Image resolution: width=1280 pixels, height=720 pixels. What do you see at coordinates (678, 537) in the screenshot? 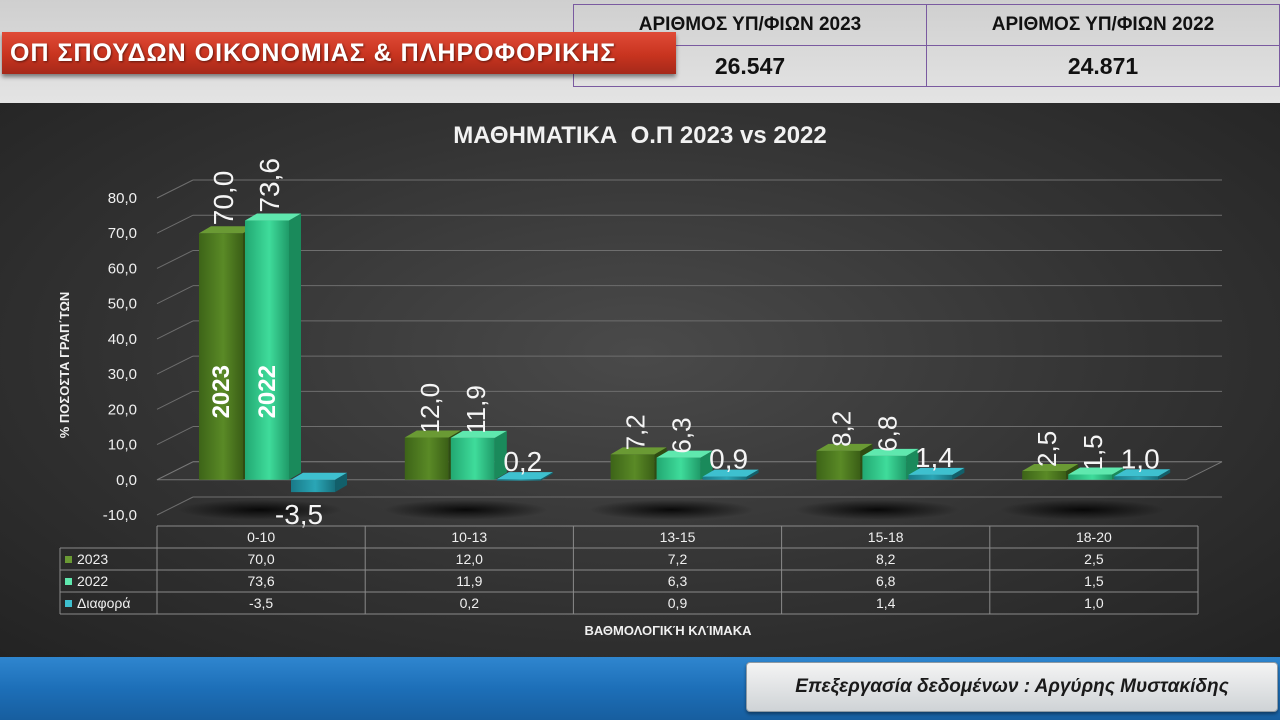
I see `x-tick-label: 13-15` at bounding box center [678, 537].